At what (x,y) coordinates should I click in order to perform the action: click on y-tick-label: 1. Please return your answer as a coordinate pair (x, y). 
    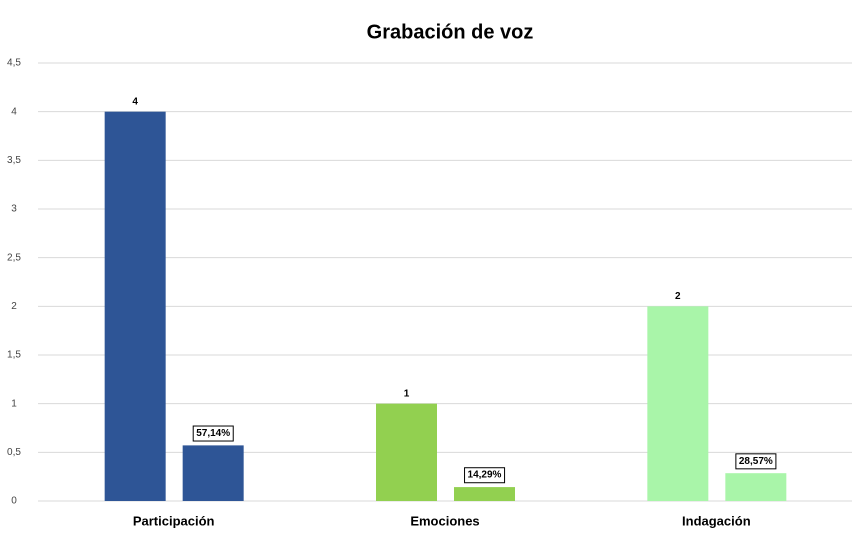
    Looking at the image, I should click on (14, 403).